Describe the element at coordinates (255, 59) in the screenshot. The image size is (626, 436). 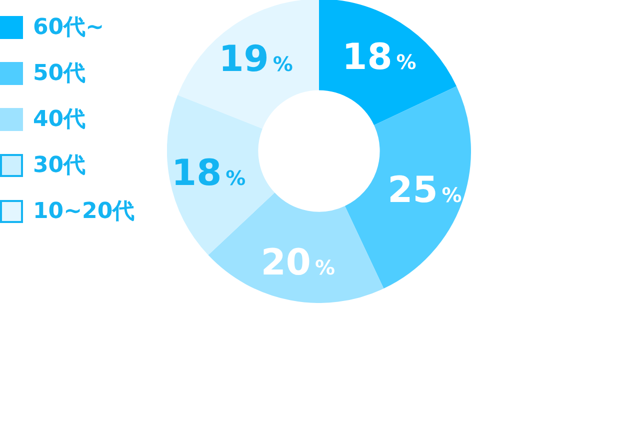
I see `data-label: 19%` at that location.